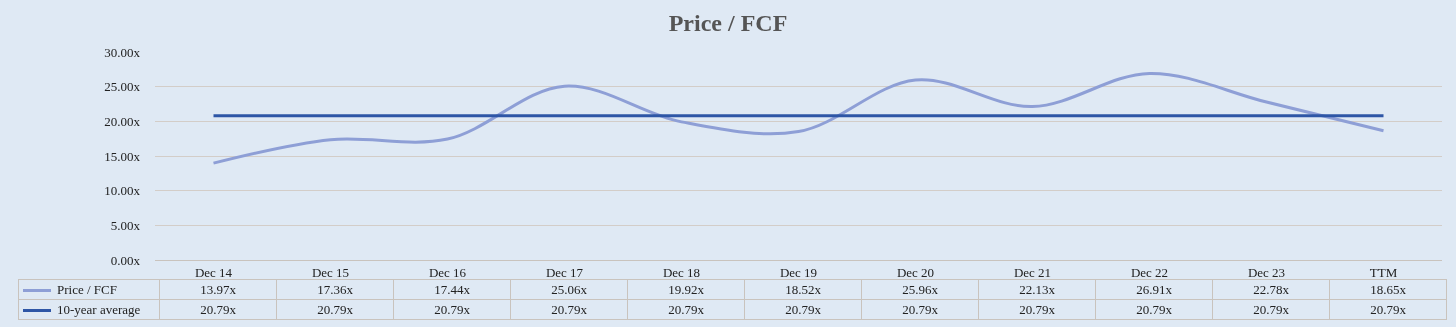 The image size is (1456, 327). What do you see at coordinates (122, 121) in the screenshot?
I see `y-tick-label: 20.00x` at bounding box center [122, 121].